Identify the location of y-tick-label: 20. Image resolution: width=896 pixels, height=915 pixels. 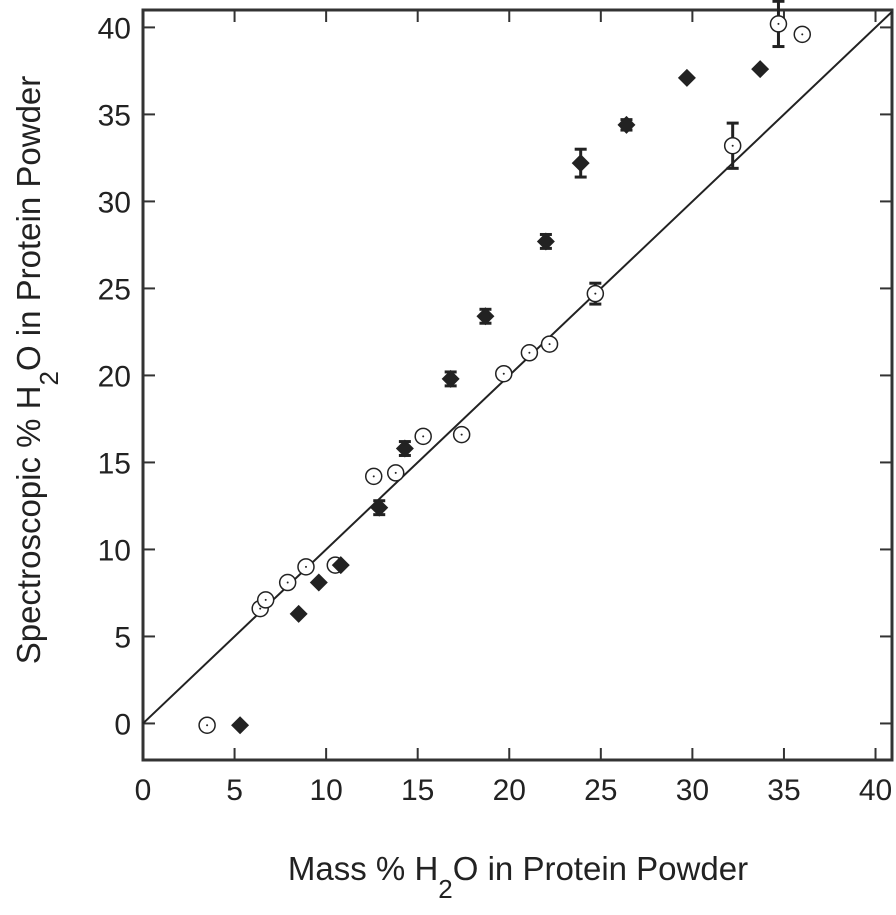
(114, 376).